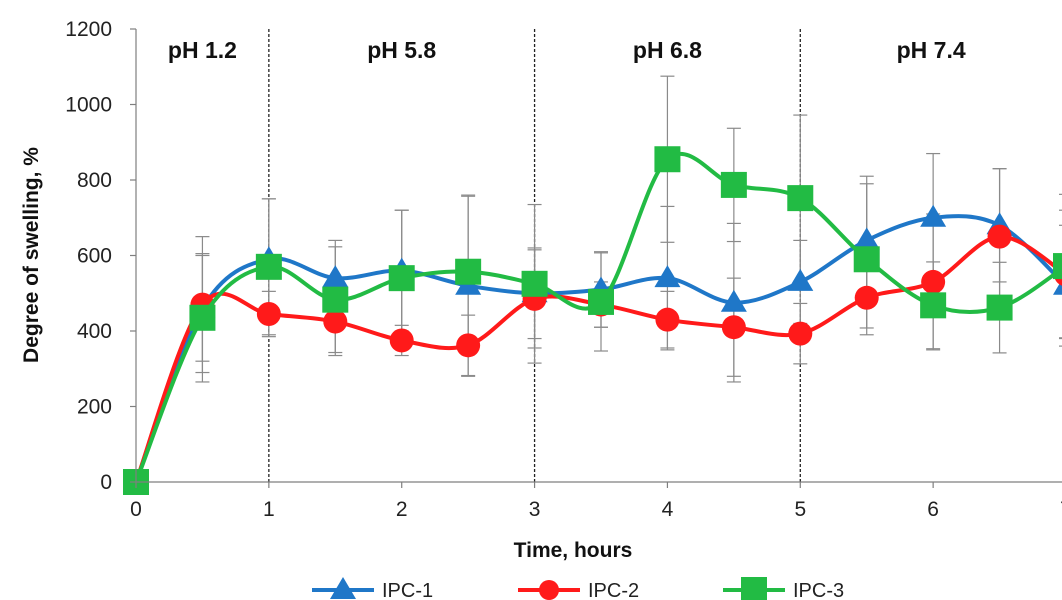 Image resolution: width=1062 pixels, height=600 pixels. I want to click on legend-label: IPC-3, so click(818, 590).